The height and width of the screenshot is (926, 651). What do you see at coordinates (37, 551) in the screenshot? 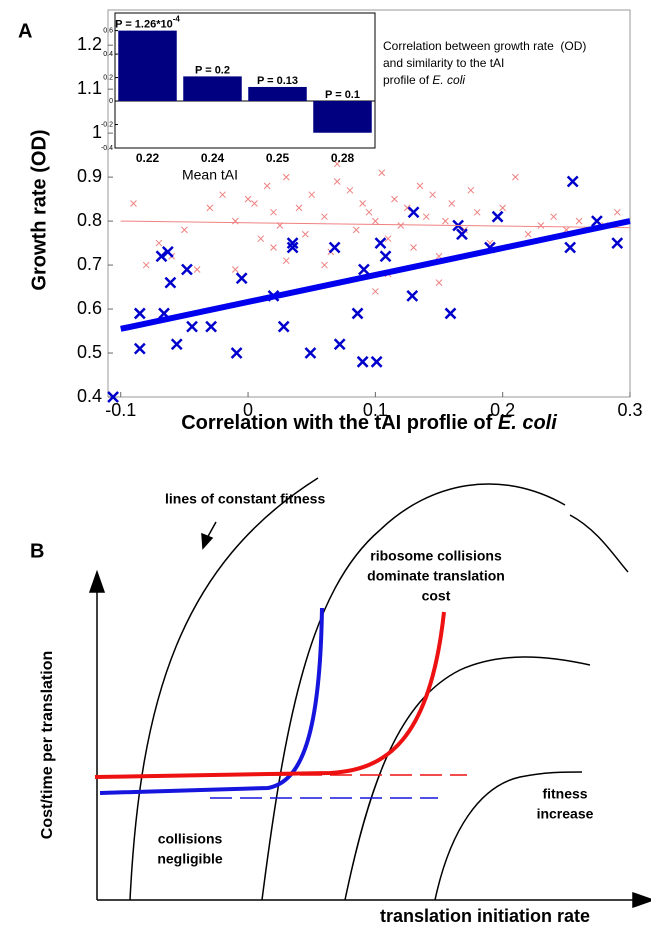
I see `panel-label: B` at bounding box center [37, 551].